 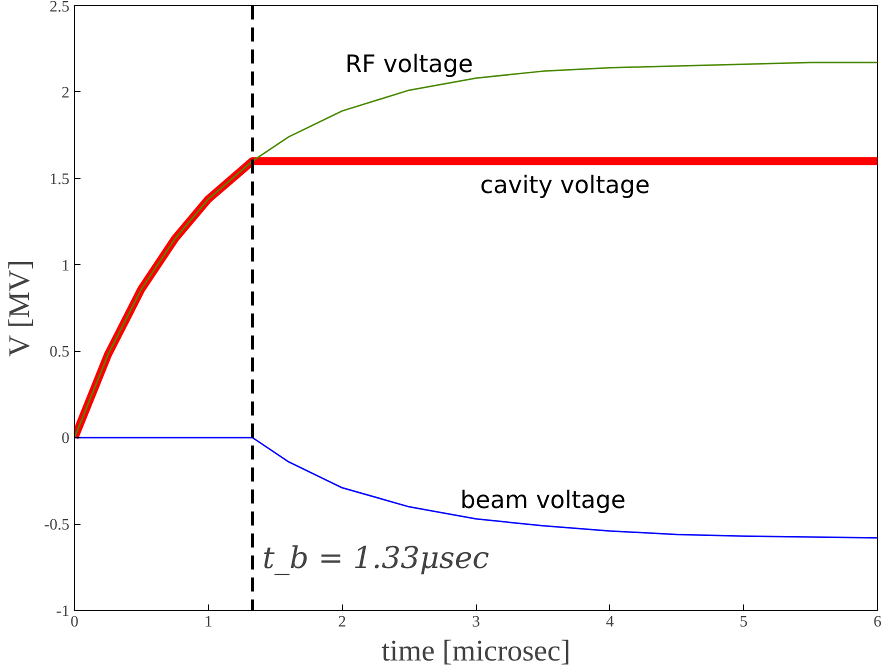 I want to click on y-tick-label: 2.5, so click(x=60, y=8).